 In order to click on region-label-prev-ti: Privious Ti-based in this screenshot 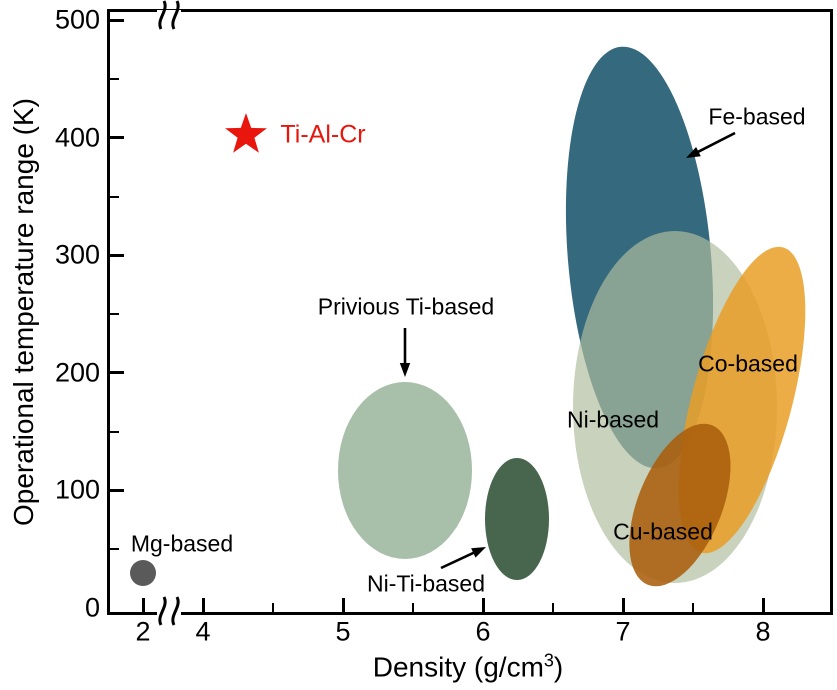, I will do `click(406, 306)`.